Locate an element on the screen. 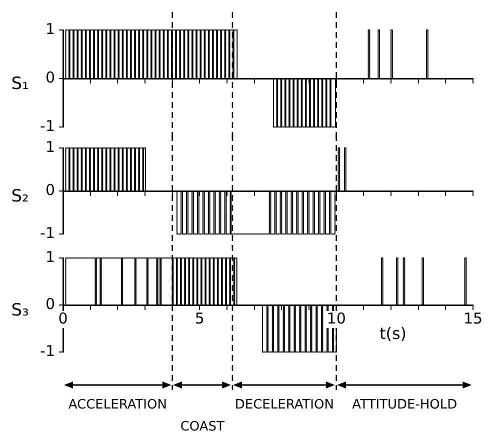 Image resolution: width=489 pixels, height=434 pixels. x-tick-label: 15 is located at coordinates (473, 318).